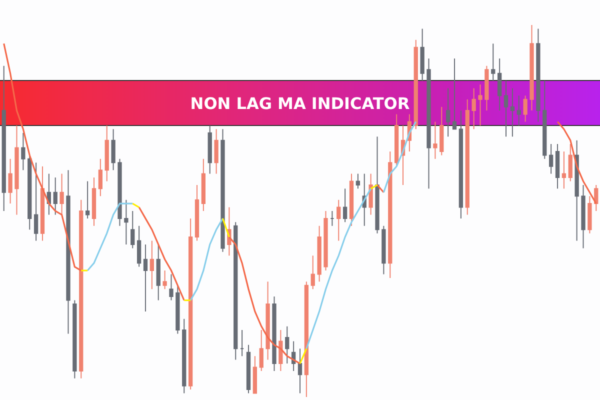 The height and width of the screenshot is (400, 600). I want to click on text: NON LAG MA INDICATOR, so click(300, 103).